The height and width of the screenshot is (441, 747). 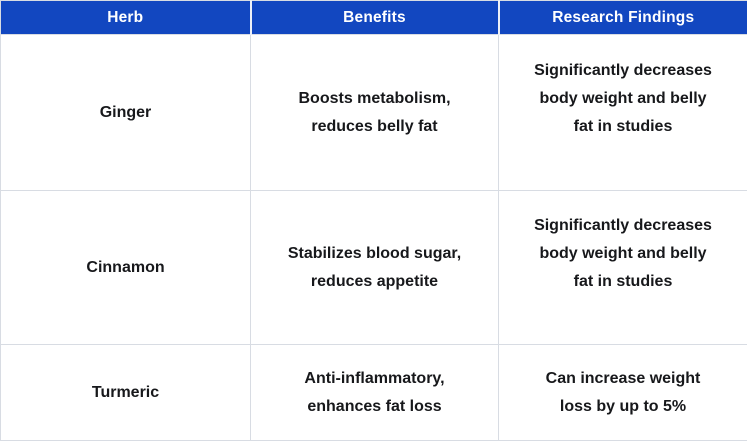 What do you see at coordinates (125, 267) in the screenshot?
I see `cell-herb-name: Cinnamon` at bounding box center [125, 267].